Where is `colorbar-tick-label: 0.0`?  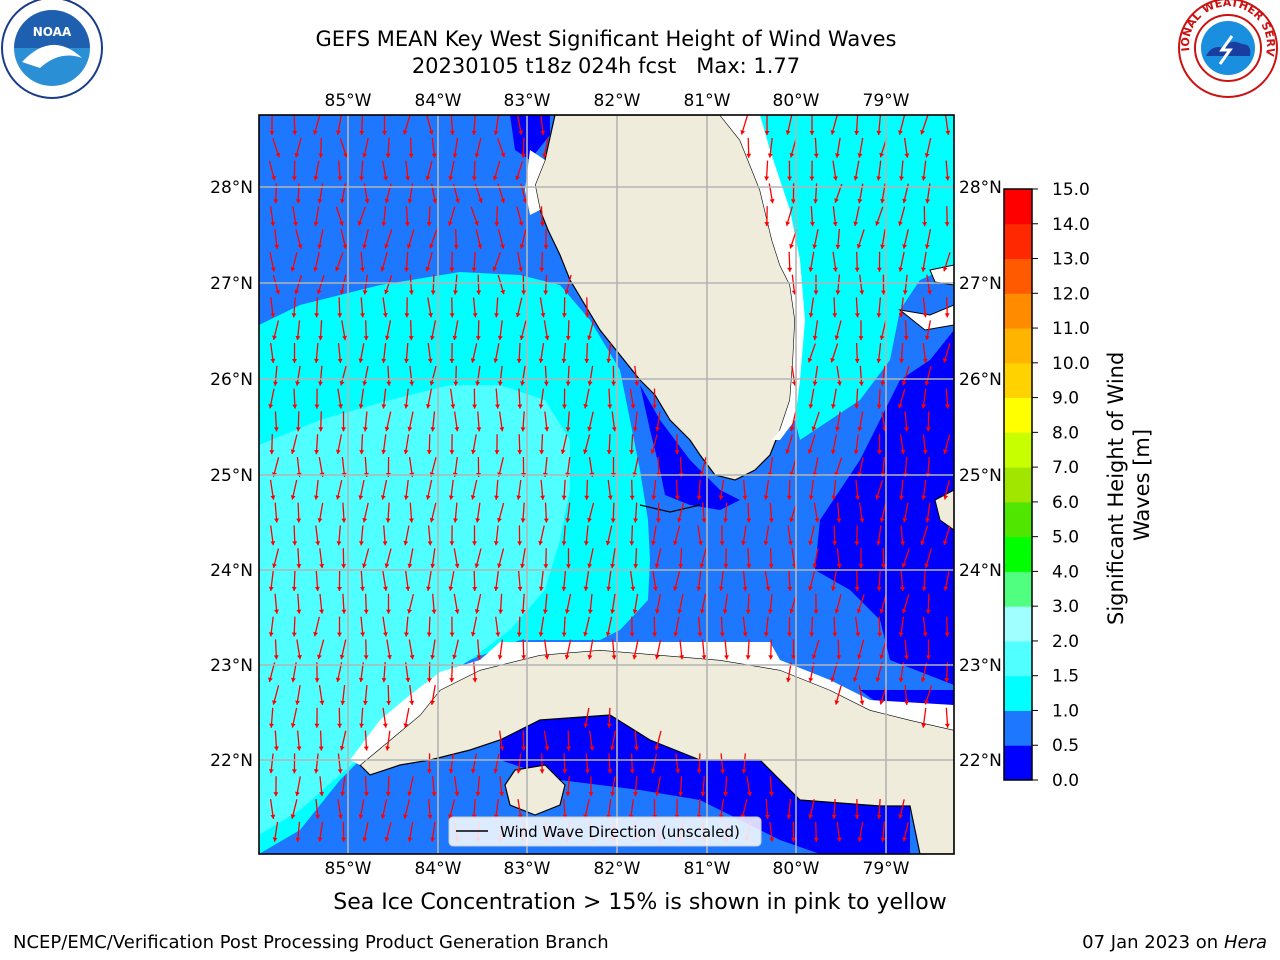
colorbar-tick-label: 0.0 is located at coordinates (1065, 781).